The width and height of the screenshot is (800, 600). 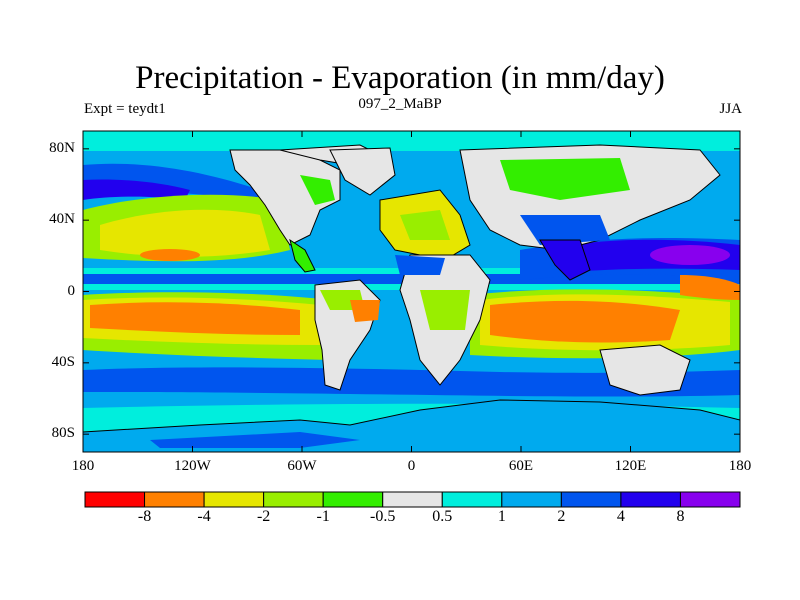 What do you see at coordinates (302, 466) in the screenshot?
I see `lon-label: 60W` at bounding box center [302, 466].